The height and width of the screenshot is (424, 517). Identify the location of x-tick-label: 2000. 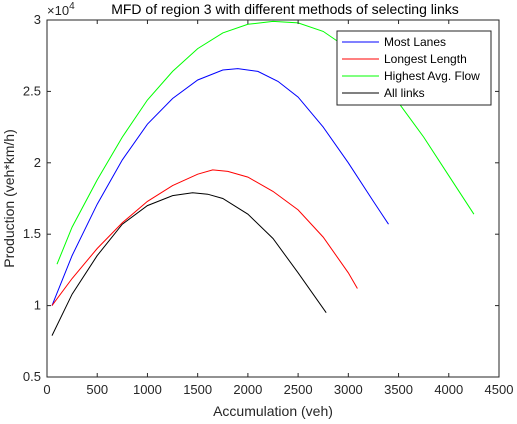
(247, 389).